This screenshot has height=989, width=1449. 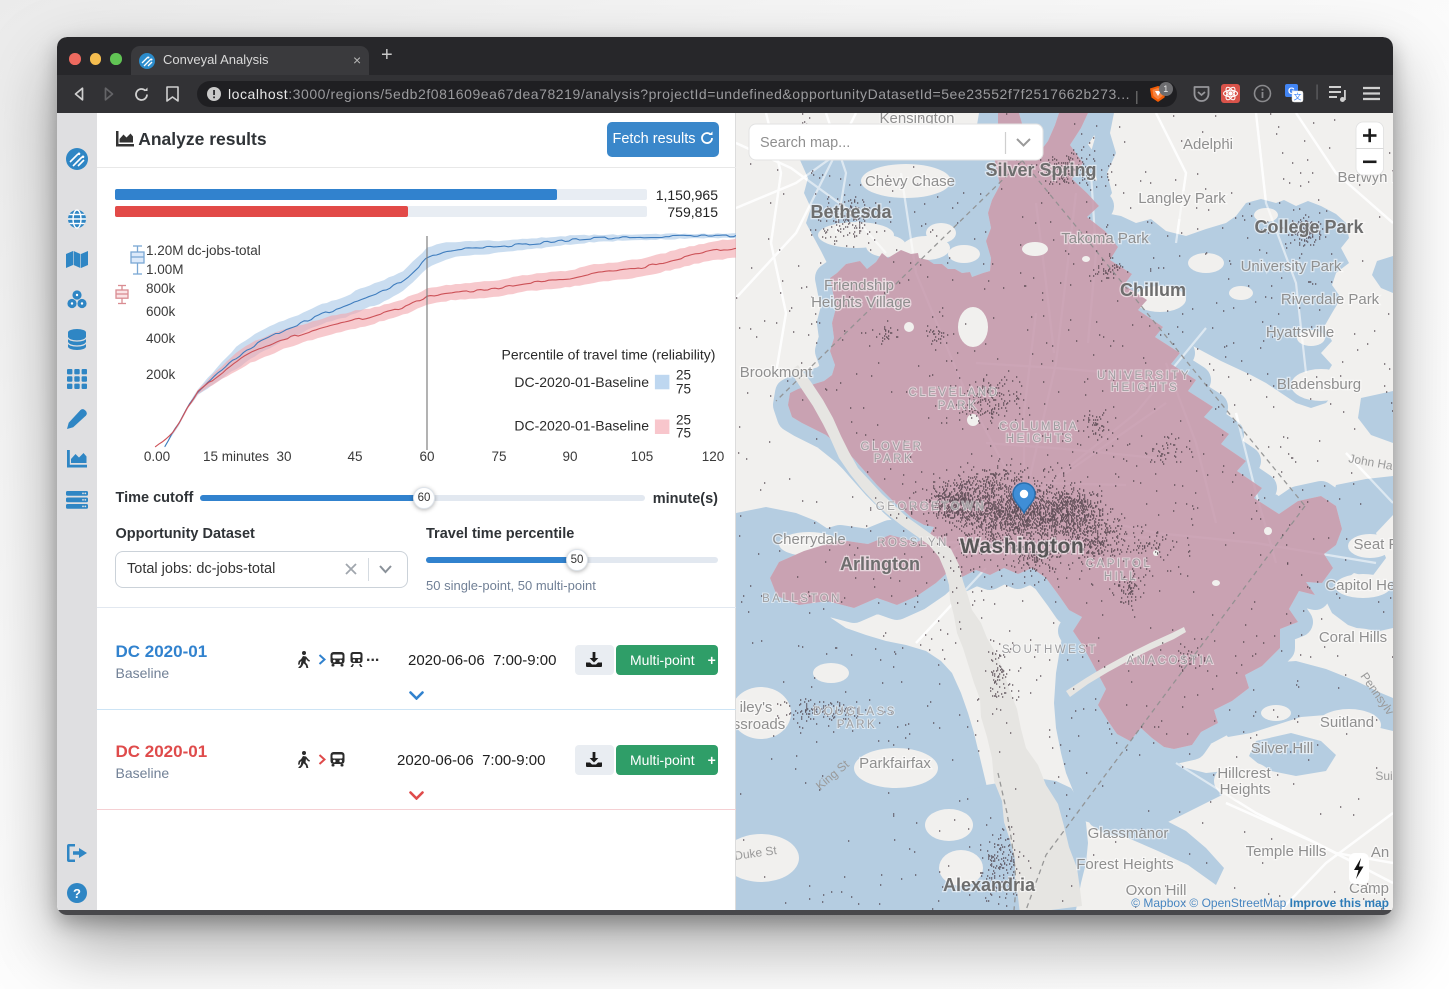 What do you see at coordinates (1208, 144) in the screenshot?
I see `svg-text: Adelphi` at bounding box center [1208, 144].